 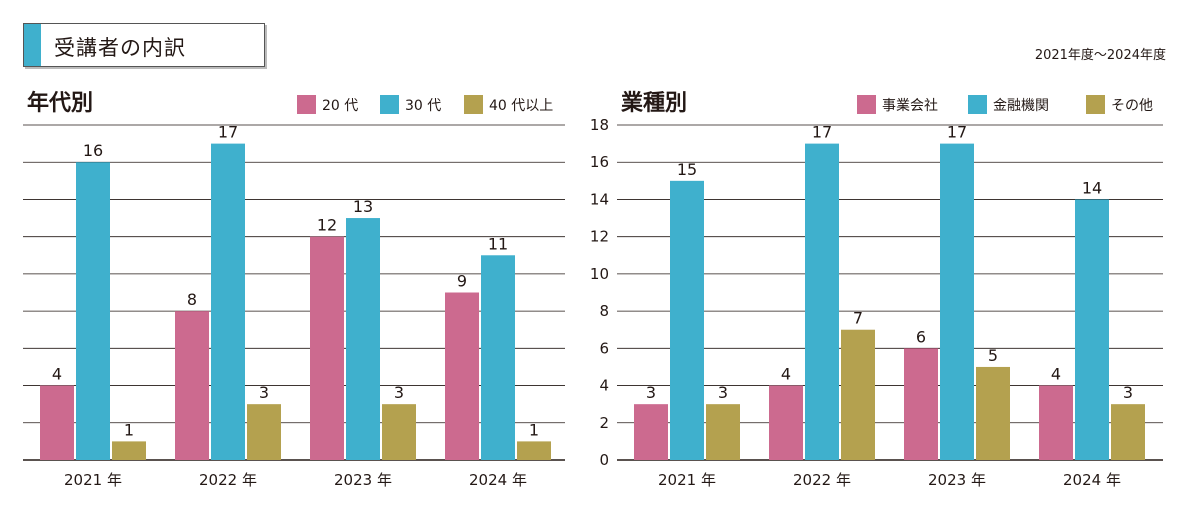 What do you see at coordinates (93, 150) in the screenshot?
I see `data-label: 16` at bounding box center [93, 150].